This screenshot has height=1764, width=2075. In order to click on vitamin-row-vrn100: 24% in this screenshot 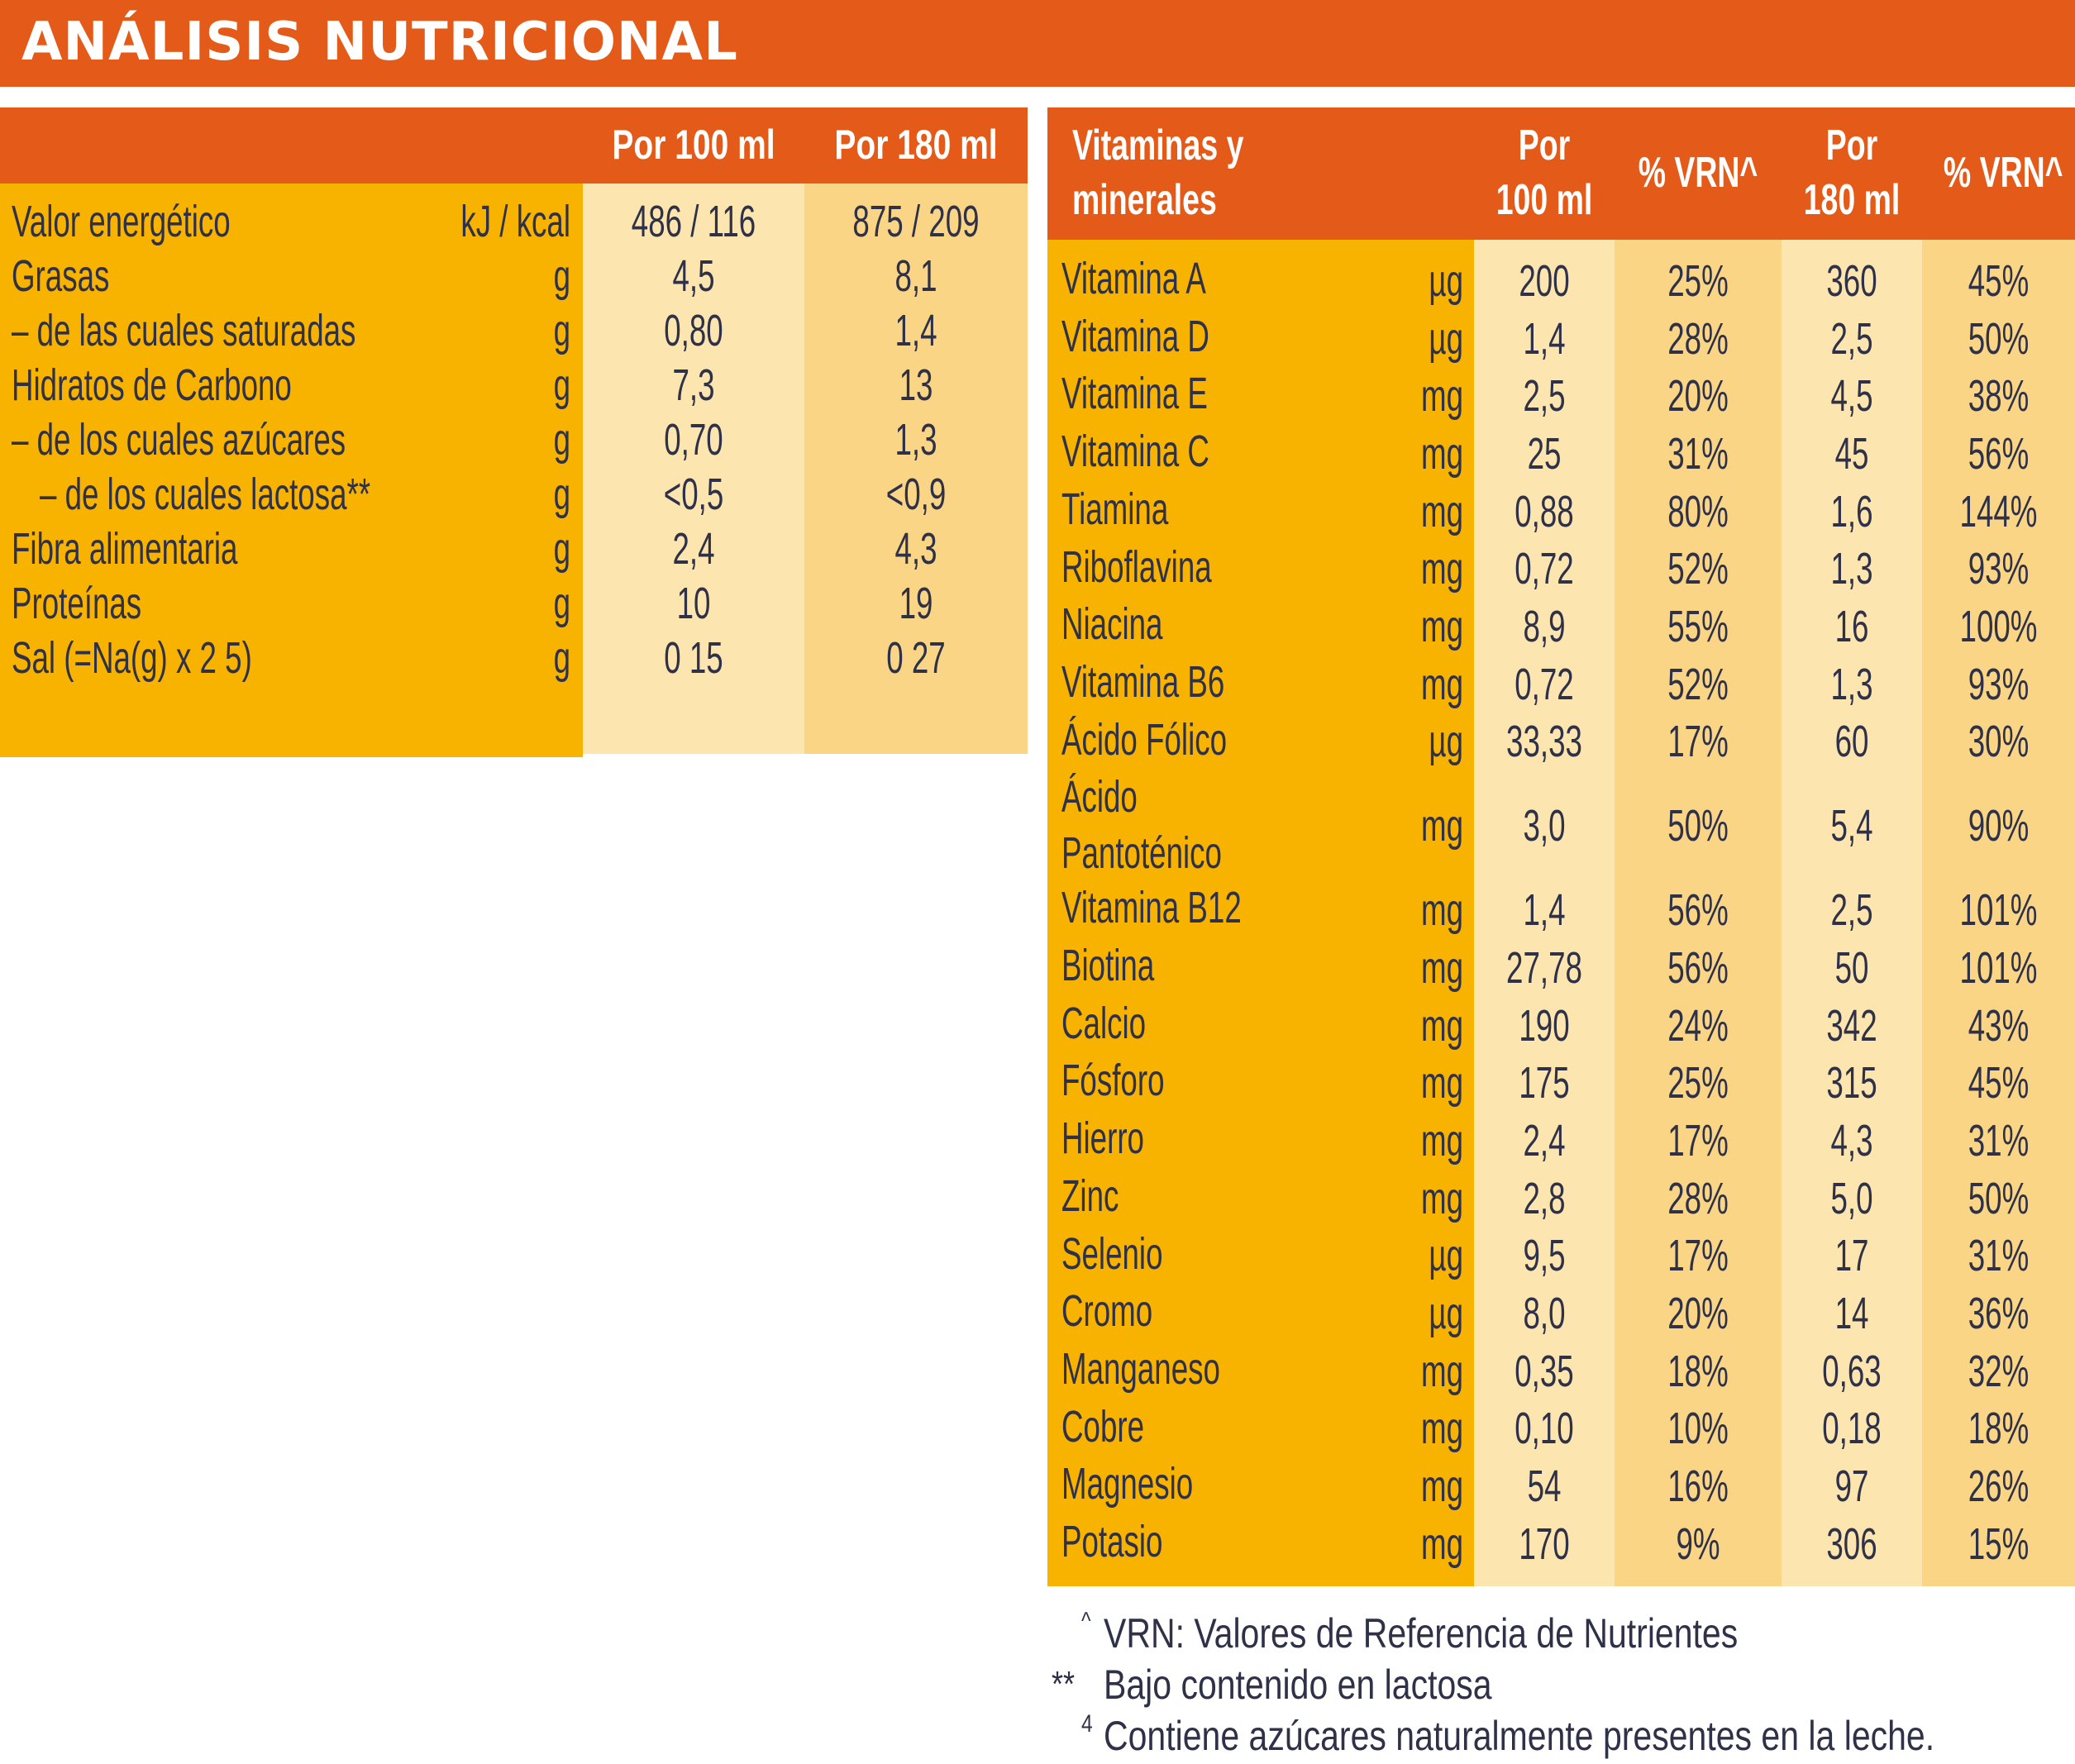, I will do `click(1698, 1026)`.